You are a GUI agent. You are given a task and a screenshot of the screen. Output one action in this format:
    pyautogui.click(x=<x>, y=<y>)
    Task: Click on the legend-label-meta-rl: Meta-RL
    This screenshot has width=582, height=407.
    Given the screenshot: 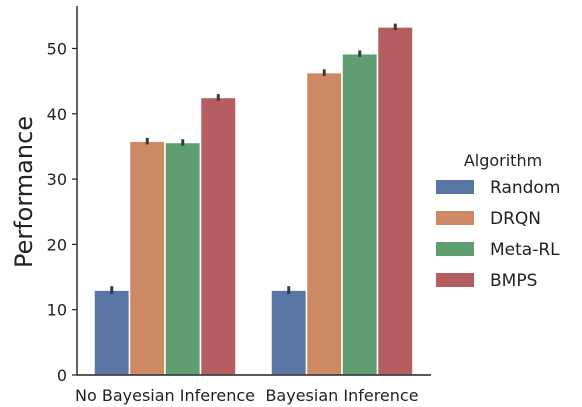 What is the action you would take?
    pyautogui.click(x=525, y=250)
    